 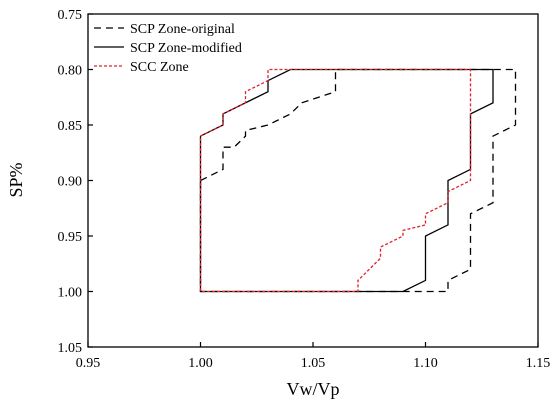 What do you see at coordinates (70, 126) in the screenshot?
I see `y-tick-label: 0.85` at bounding box center [70, 126].